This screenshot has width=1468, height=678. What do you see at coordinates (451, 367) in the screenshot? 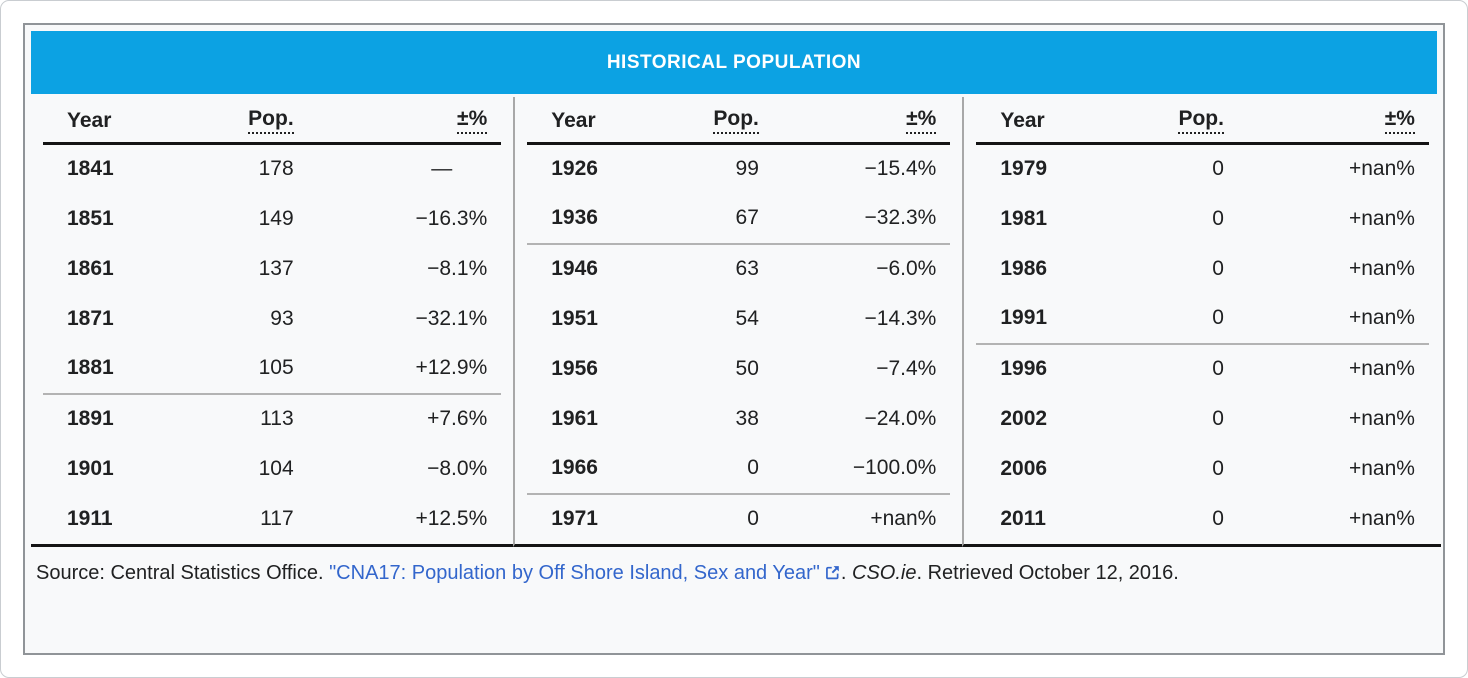
I see `pct-cell: +12.9%` at bounding box center [451, 367].